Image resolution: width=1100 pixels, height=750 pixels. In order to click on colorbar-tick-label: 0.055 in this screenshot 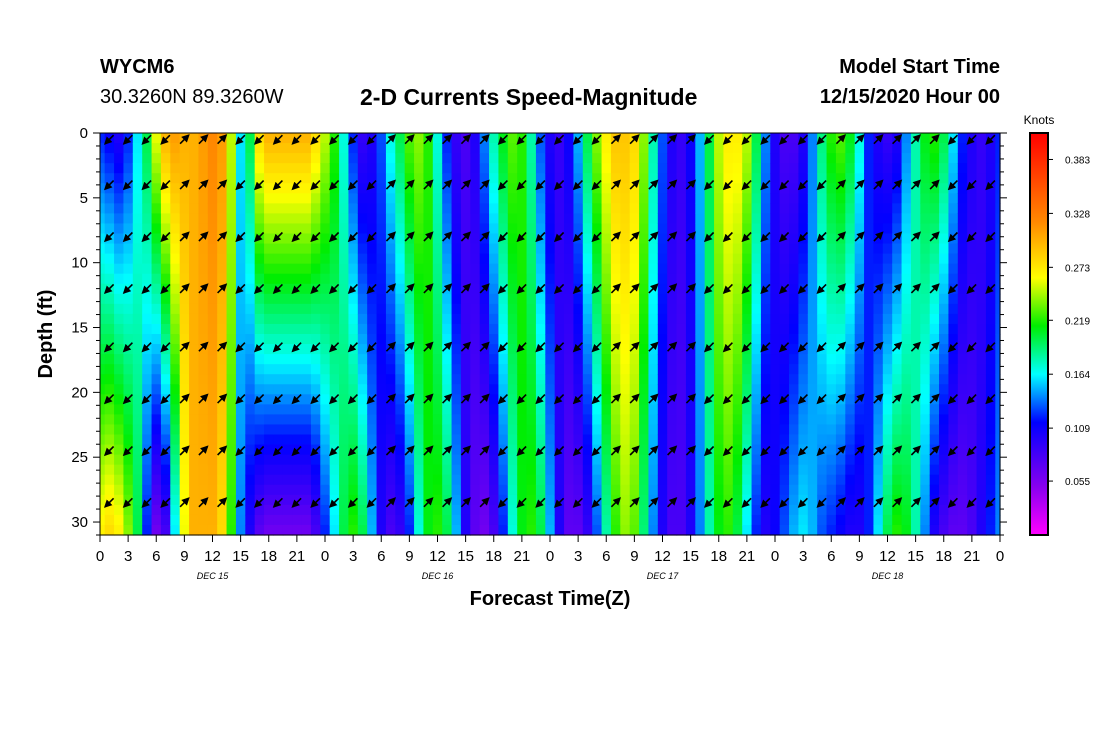, I will do `click(1077, 482)`.